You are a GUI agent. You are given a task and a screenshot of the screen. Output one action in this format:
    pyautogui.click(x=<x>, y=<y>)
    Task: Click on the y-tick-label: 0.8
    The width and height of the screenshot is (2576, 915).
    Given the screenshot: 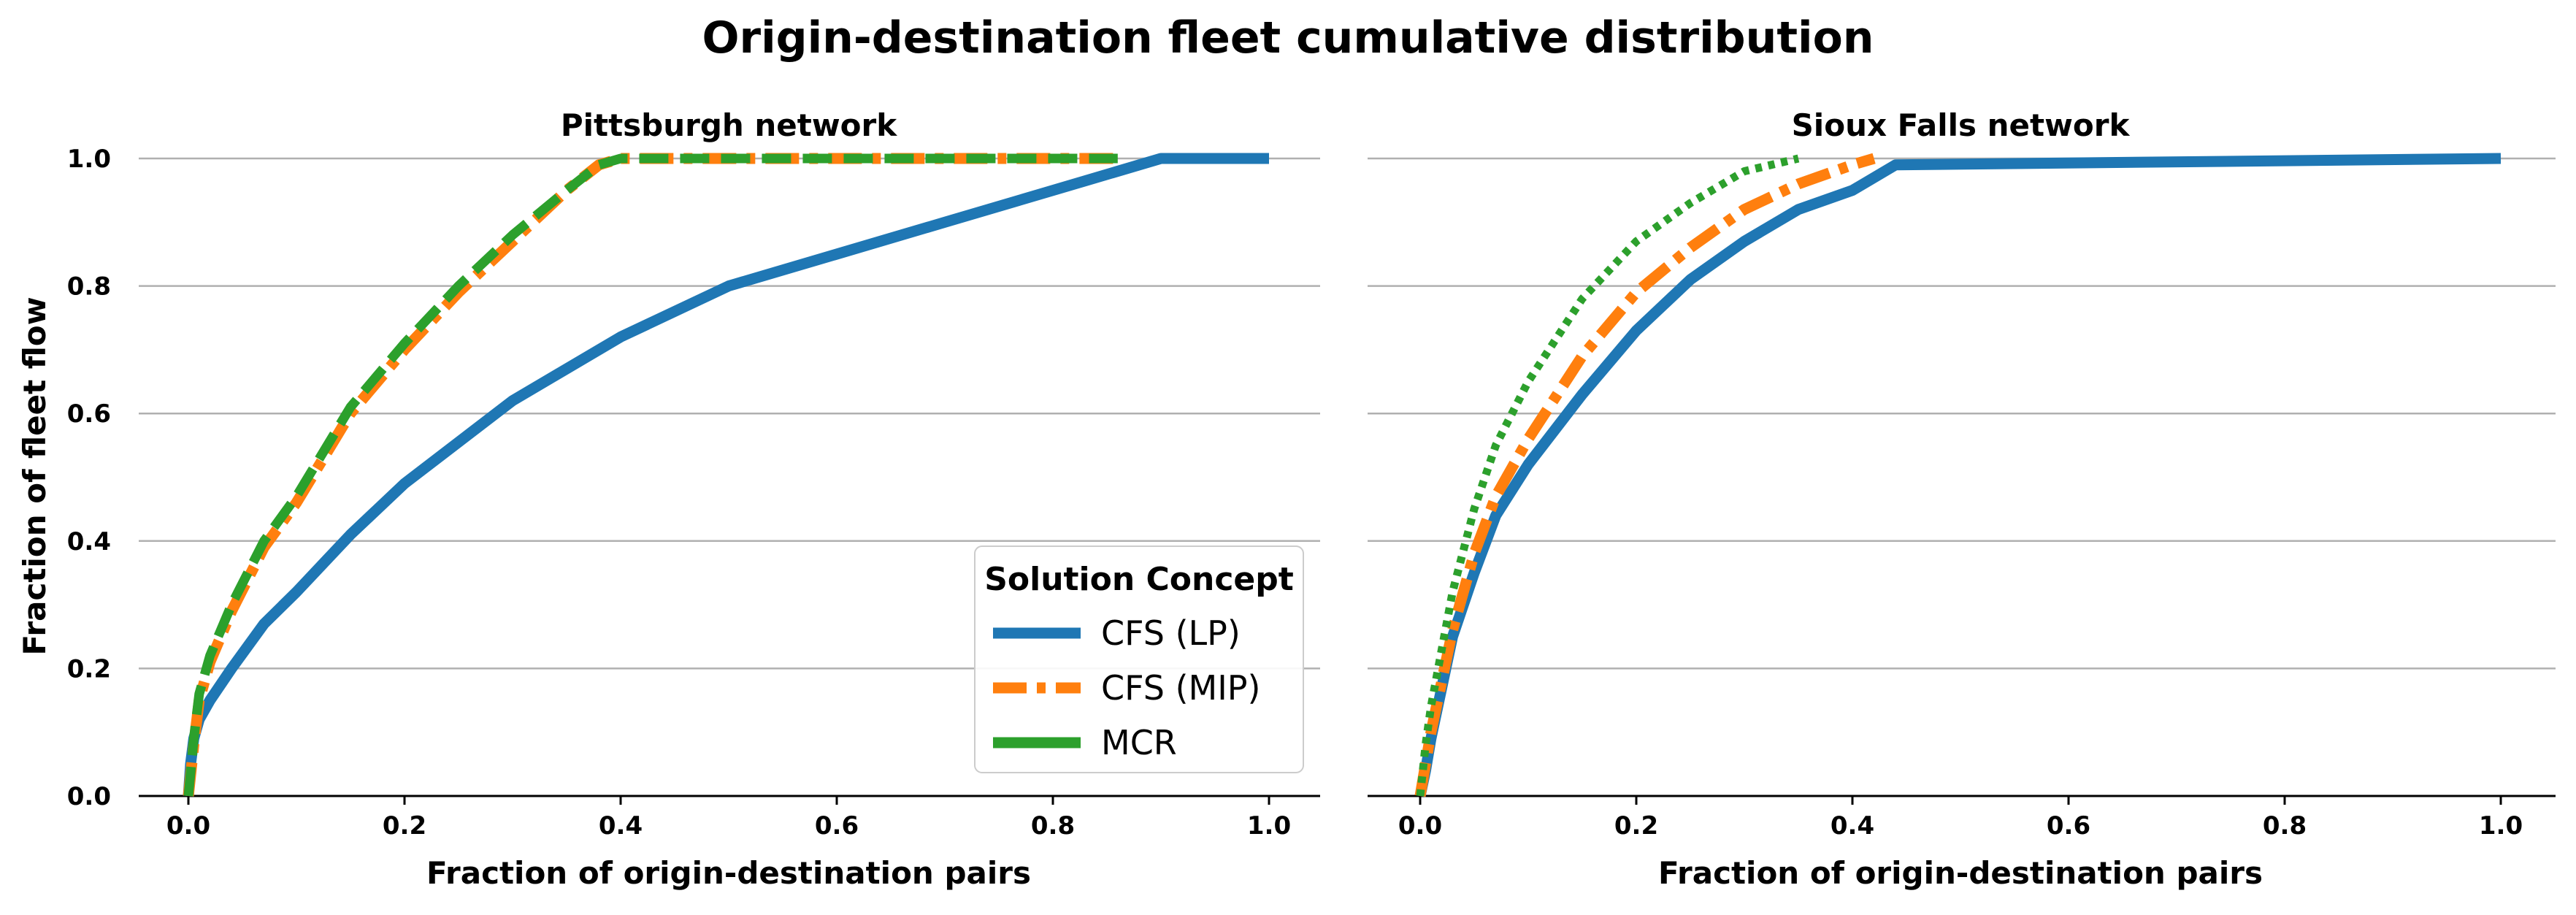 What is the action you would take?
    pyautogui.click(x=89, y=287)
    